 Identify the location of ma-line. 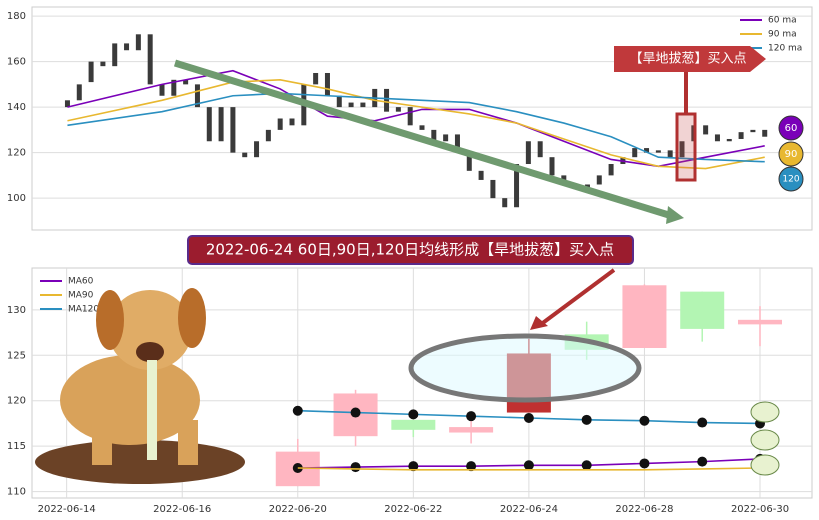
(529, 469).